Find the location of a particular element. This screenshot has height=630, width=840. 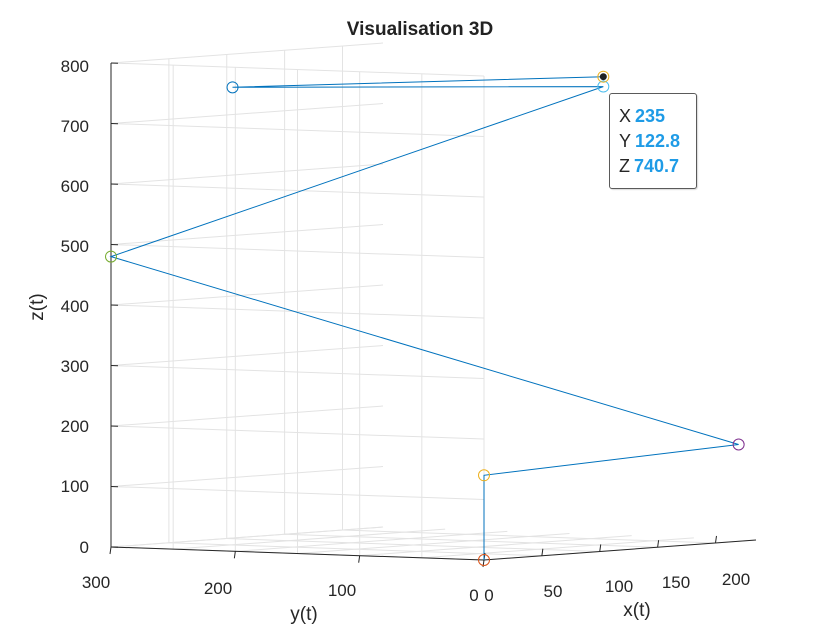

z-tick-label: 400 is located at coordinates (75, 306).